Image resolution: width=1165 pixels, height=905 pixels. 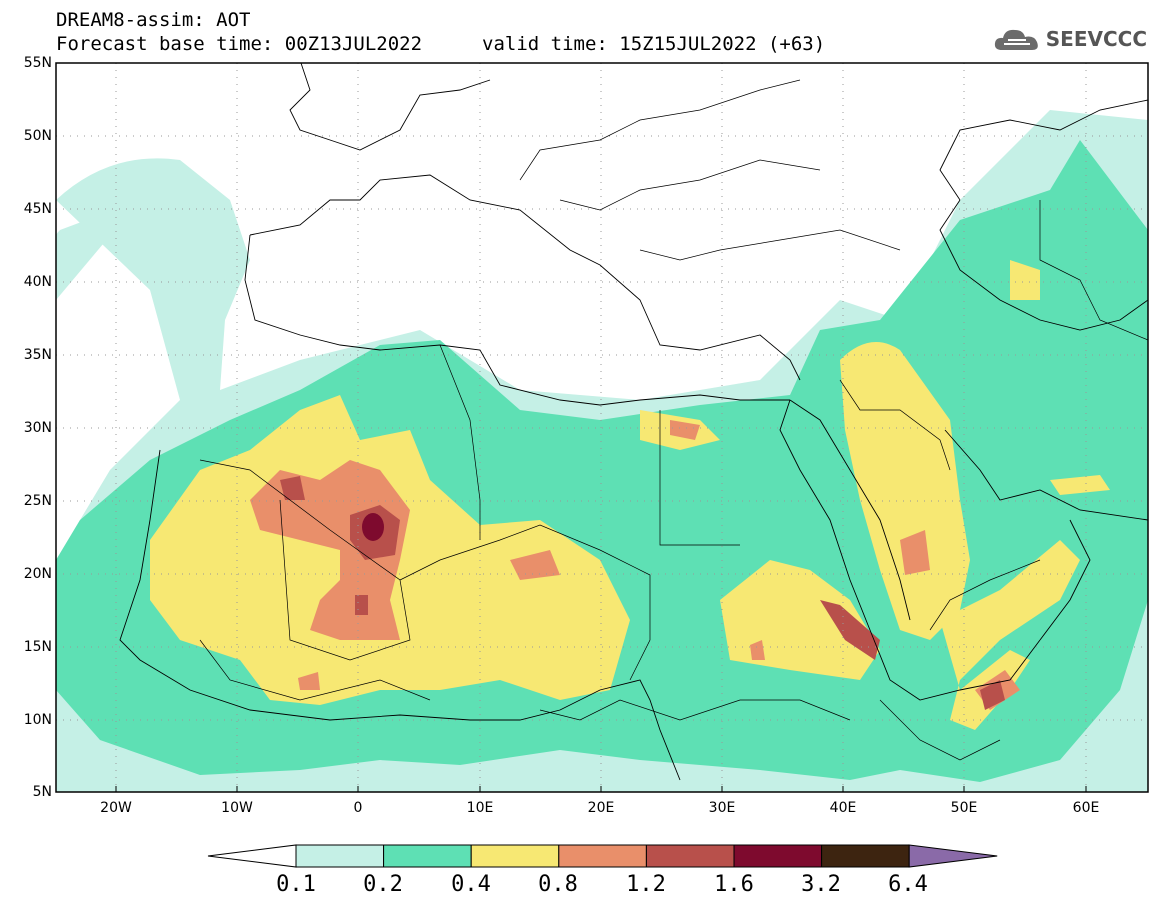 What do you see at coordinates (37, 574) in the screenshot?
I see `lat-label-20n: 20N` at bounding box center [37, 574].